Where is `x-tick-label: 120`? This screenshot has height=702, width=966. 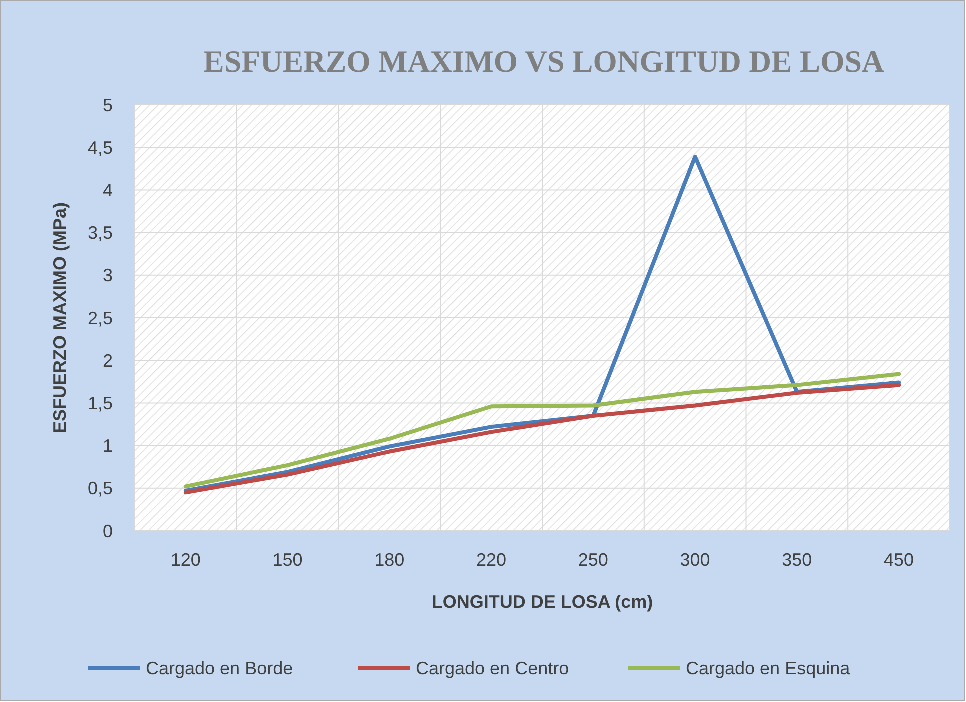
x-tick-label: 120 is located at coordinates (185, 560).